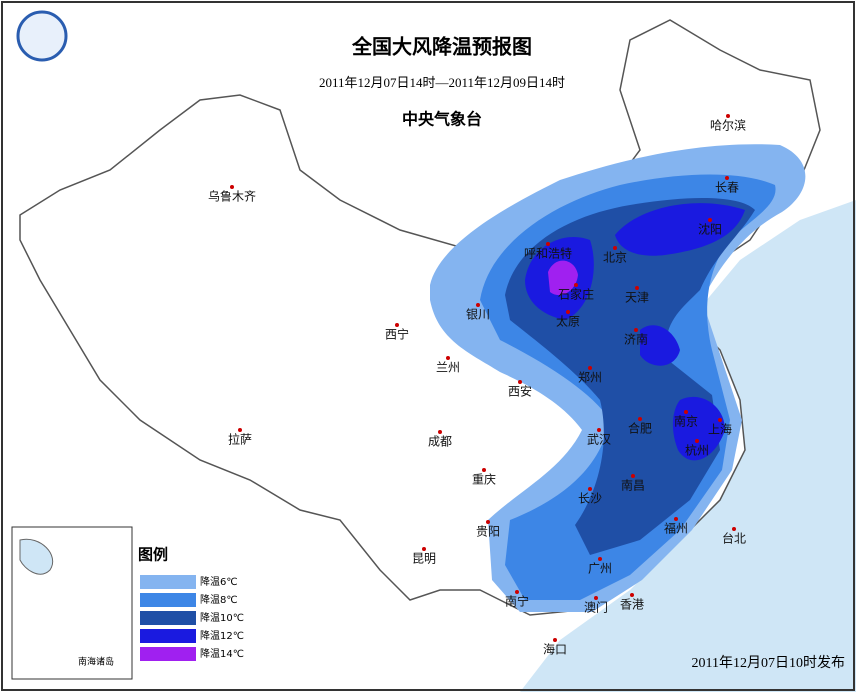 This screenshot has height=692, width=856. Describe the element at coordinates (448, 368) in the screenshot. I see `city-label: 兰州` at that location.